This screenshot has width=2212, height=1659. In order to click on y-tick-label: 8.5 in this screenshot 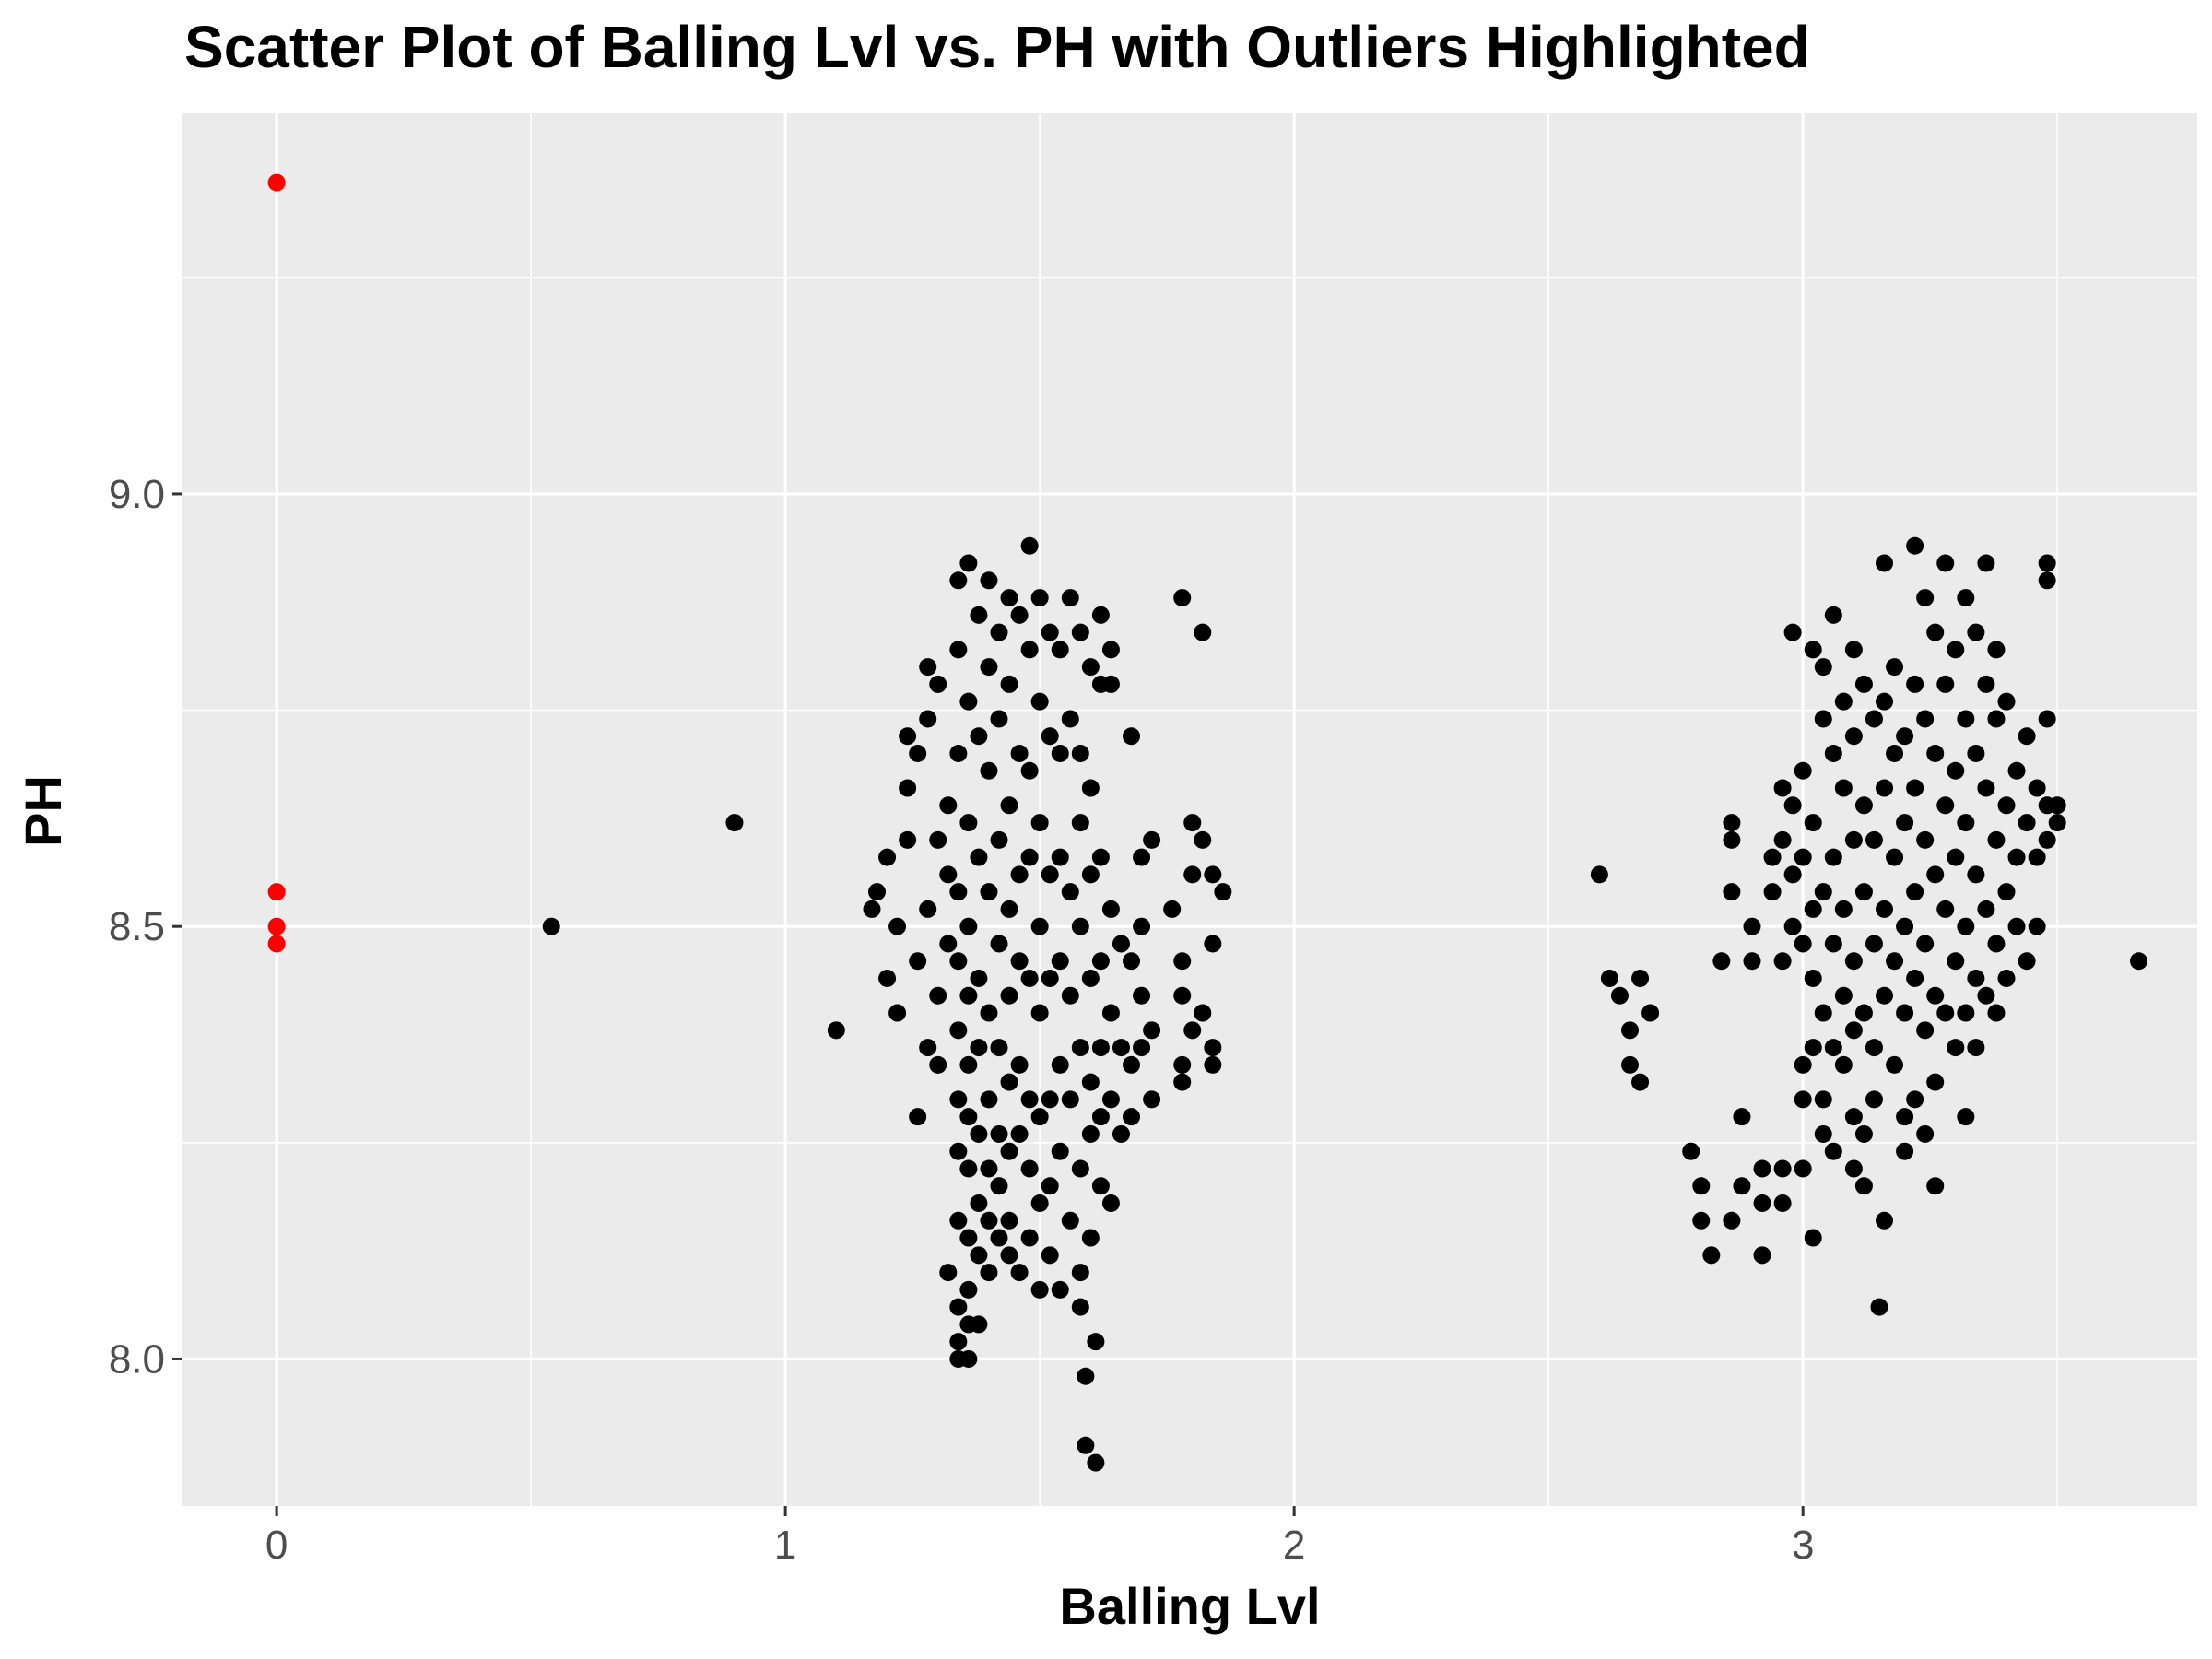, I will do `click(137, 926)`.